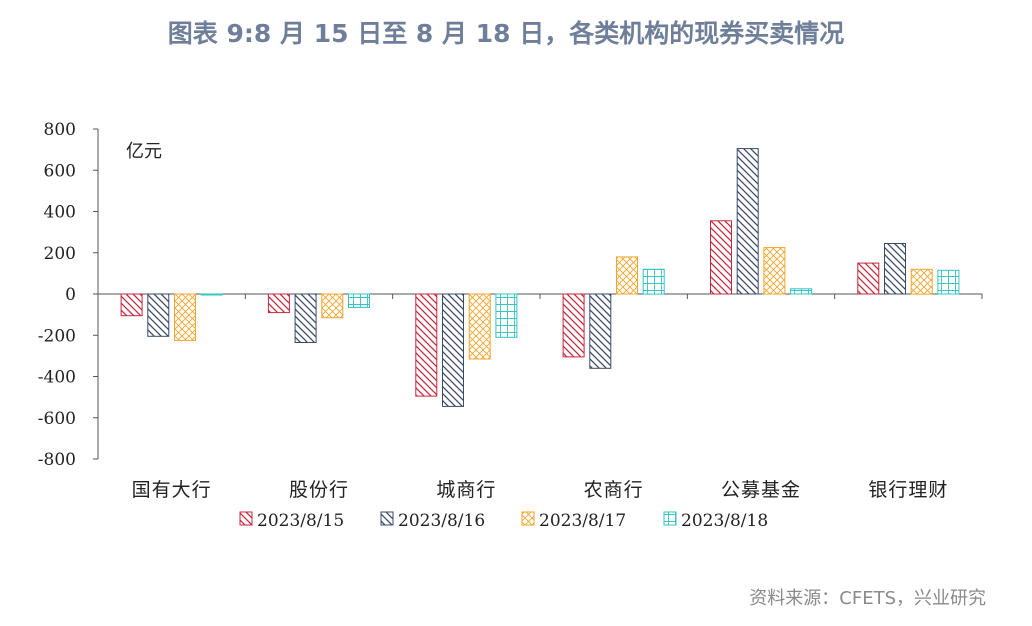  What do you see at coordinates (60, 171) in the screenshot?
I see `y-tick-label: 600` at bounding box center [60, 171].